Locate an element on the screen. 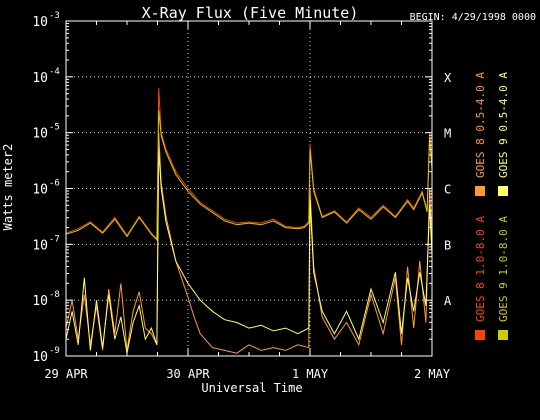 This screenshot has width=540, height=420. y-tick-exponent: -6 is located at coordinates (54, 184).